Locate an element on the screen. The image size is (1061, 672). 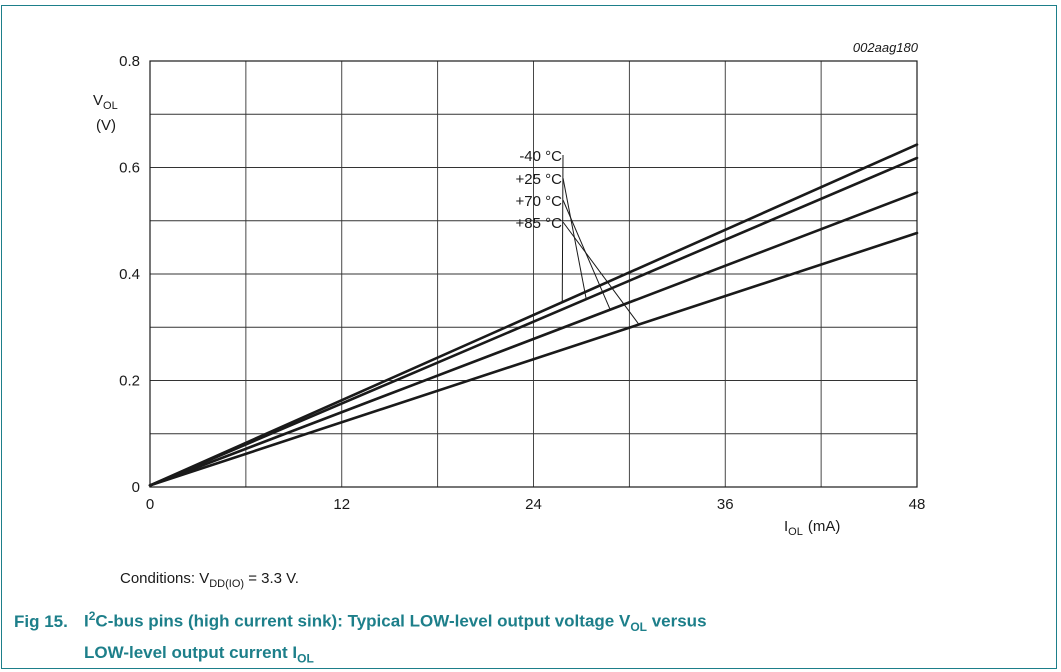
x-tick-label: 12 is located at coordinates (341, 504).